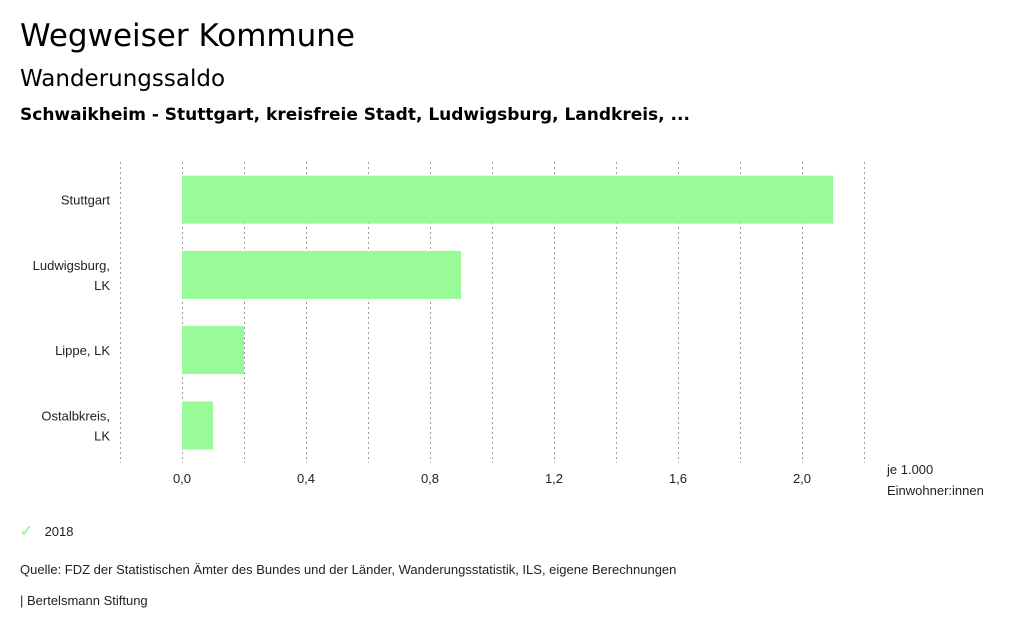 This screenshot has width=1024, height=634. Describe the element at coordinates (910, 469) in the screenshot. I see `unit-label-line-1: je 1.000` at that location.